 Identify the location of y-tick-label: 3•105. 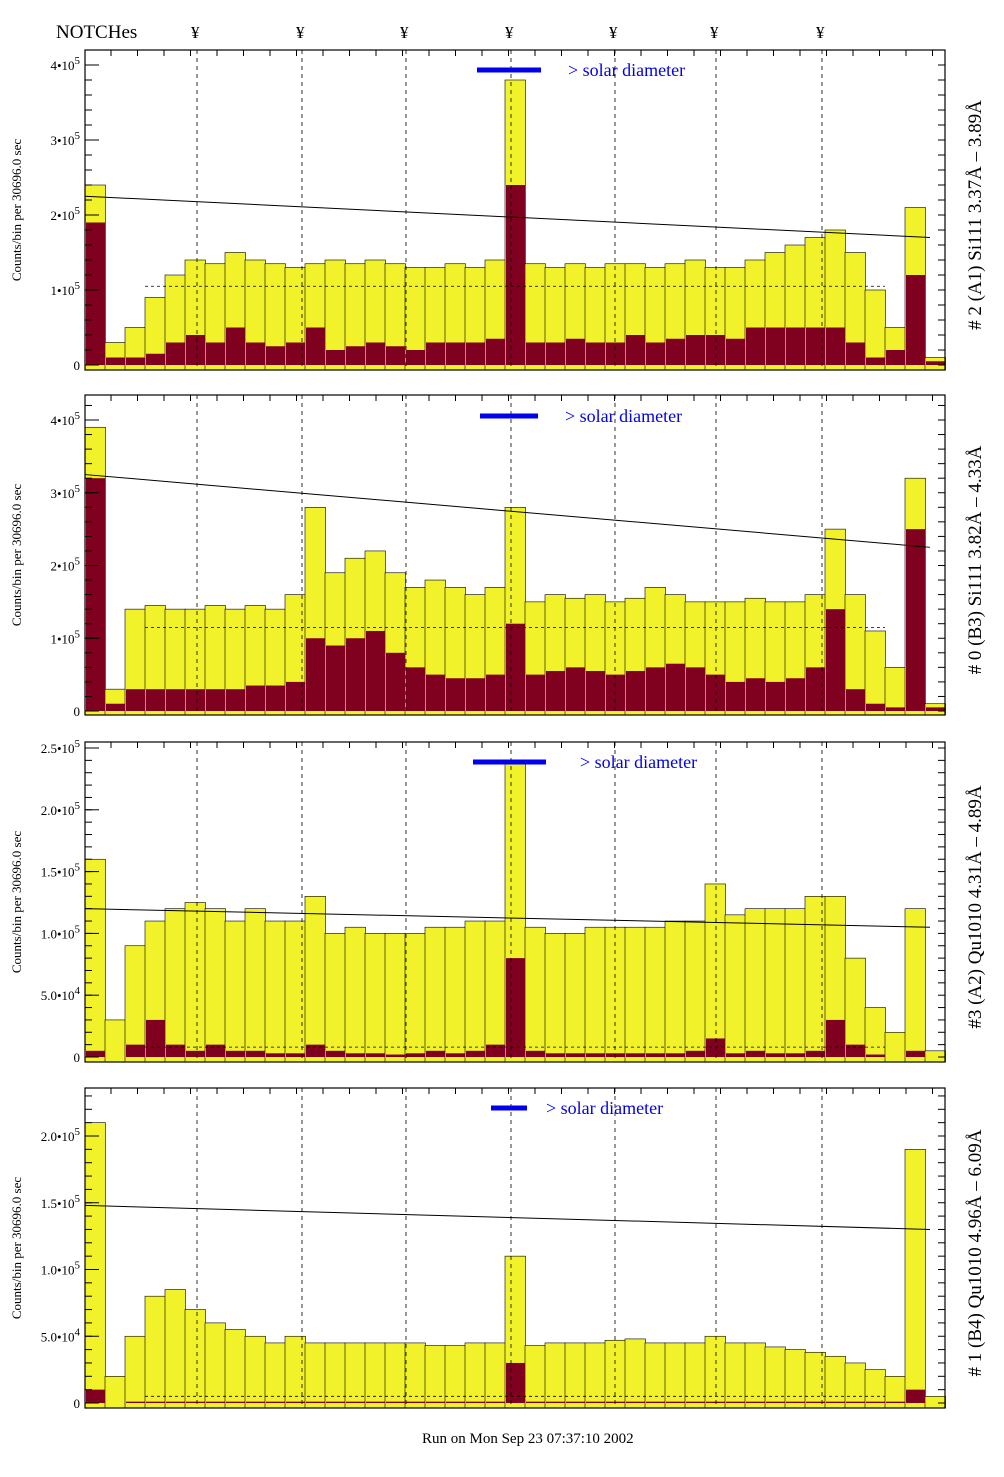
(65, 139).